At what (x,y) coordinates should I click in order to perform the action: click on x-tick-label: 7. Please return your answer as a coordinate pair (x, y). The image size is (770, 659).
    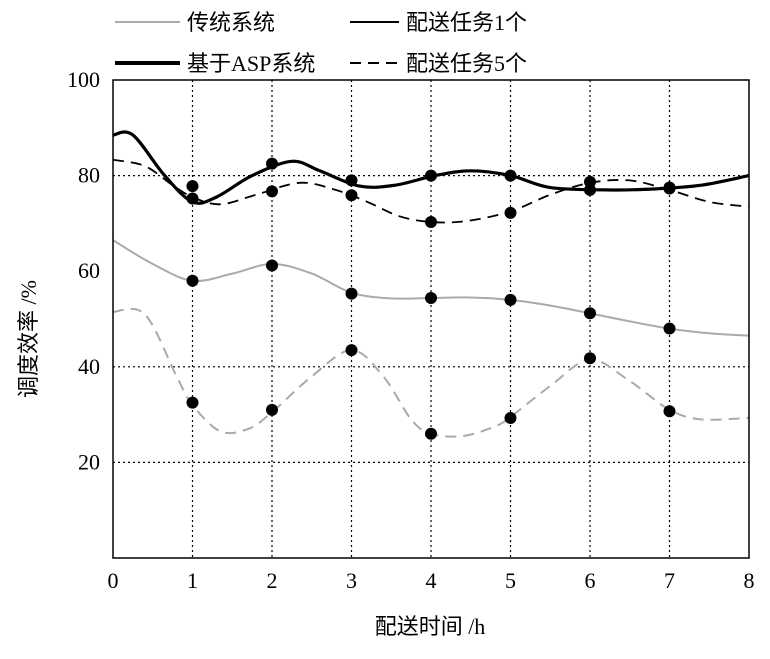
    Looking at the image, I should click on (669, 580).